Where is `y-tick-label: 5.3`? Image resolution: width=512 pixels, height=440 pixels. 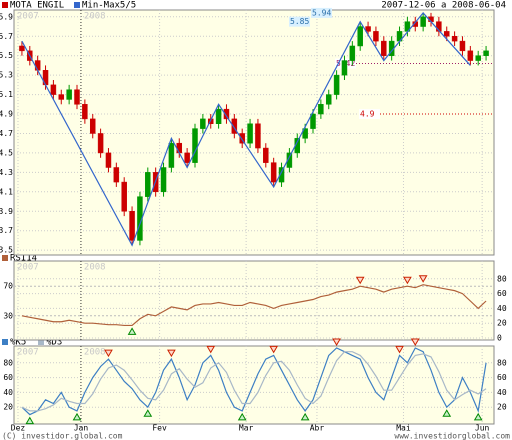 y-tick-label: 5.3 is located at coordinates (6, 75).